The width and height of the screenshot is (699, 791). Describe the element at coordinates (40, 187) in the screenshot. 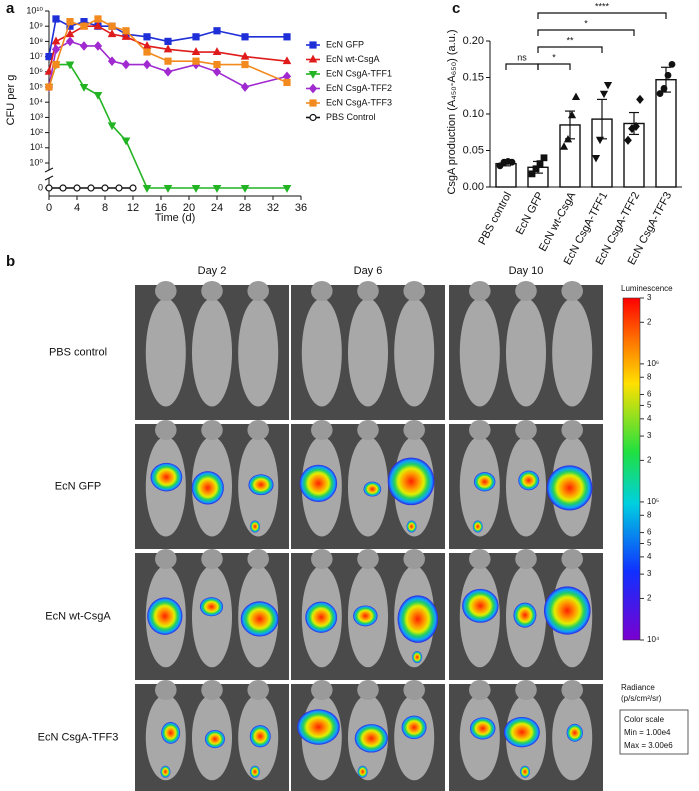

I see `y-tick-label: 0` at that location.